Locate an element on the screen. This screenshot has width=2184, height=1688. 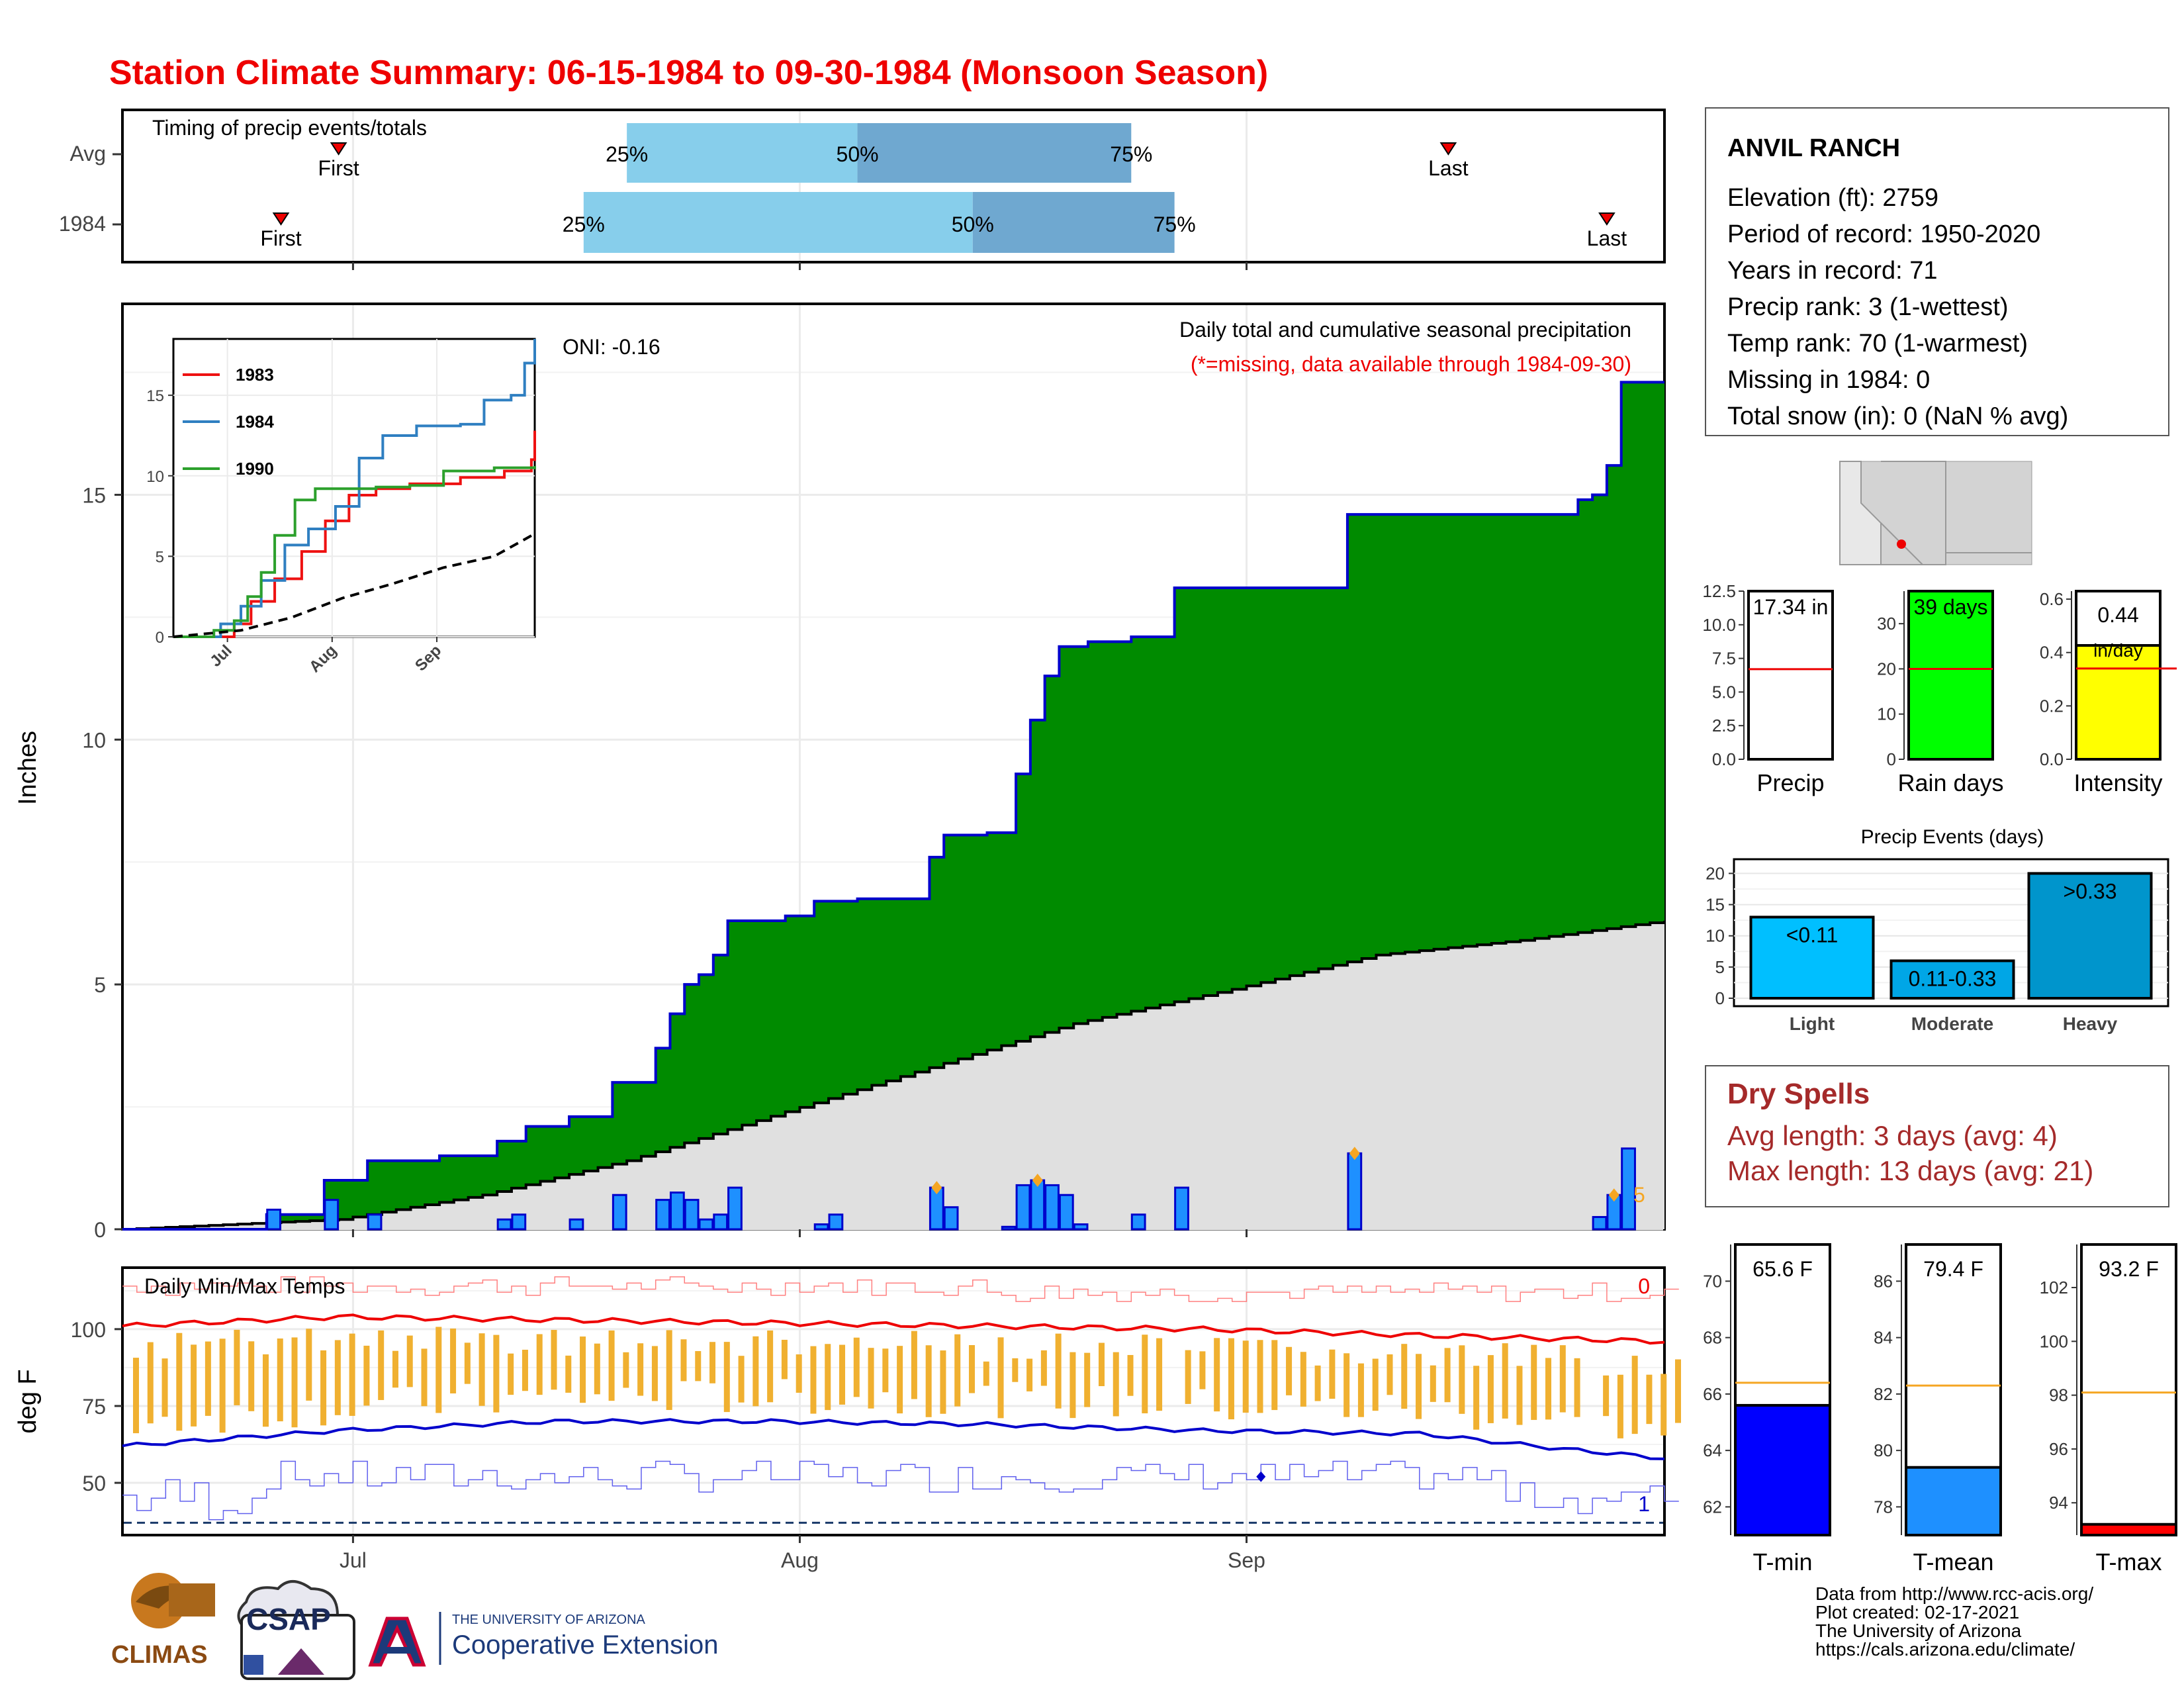
timing-row-avg: Avg is located at coordinates (87, 153).